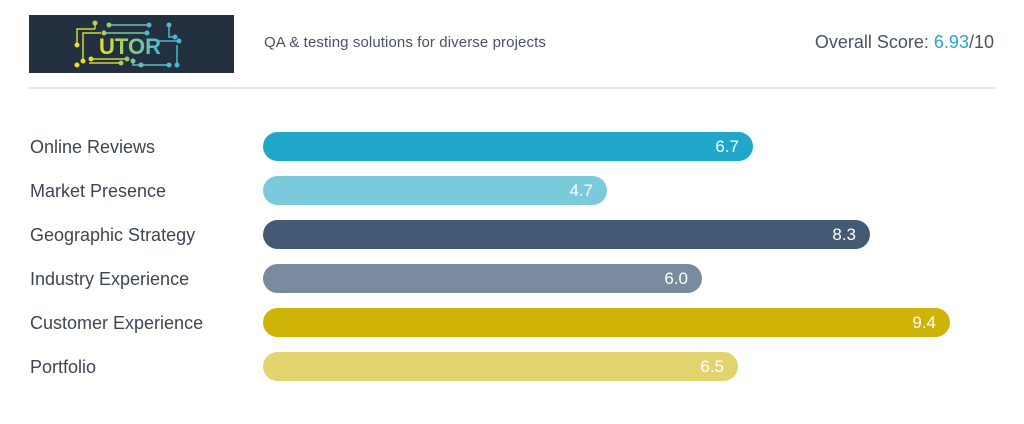 The width and height of the screenshot is (1024, 424). I want to click on score-bar: 4.7, so click(435, 190).